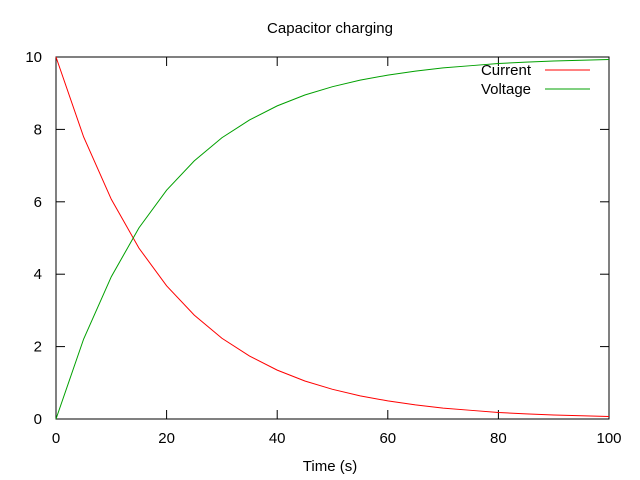  Describe the element at coordinates (506, 89) in the screenshot. I see `legend-label-voltage: Voltage` at that location.